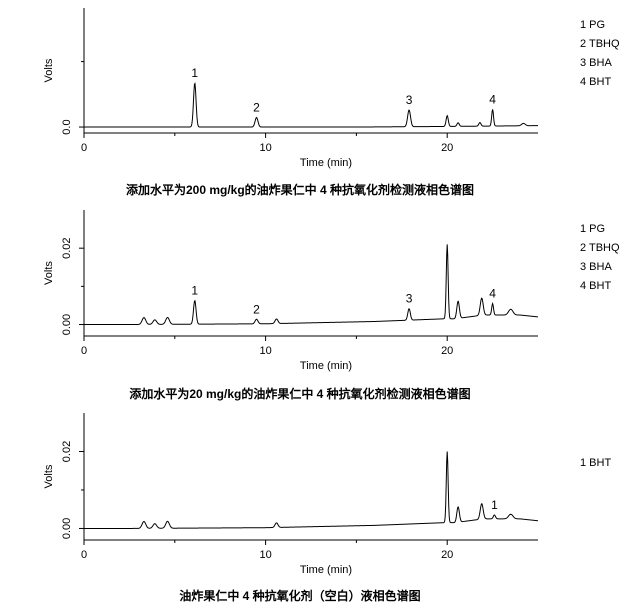 Image resolution: width=640 pixels, height=615 pixels. Describe the element at coordinates (299, 595) in the screenshot. I see `chart-caption: 油炸果仁中 4 种抗氧化剂（空白）液相色谱图` at that location.